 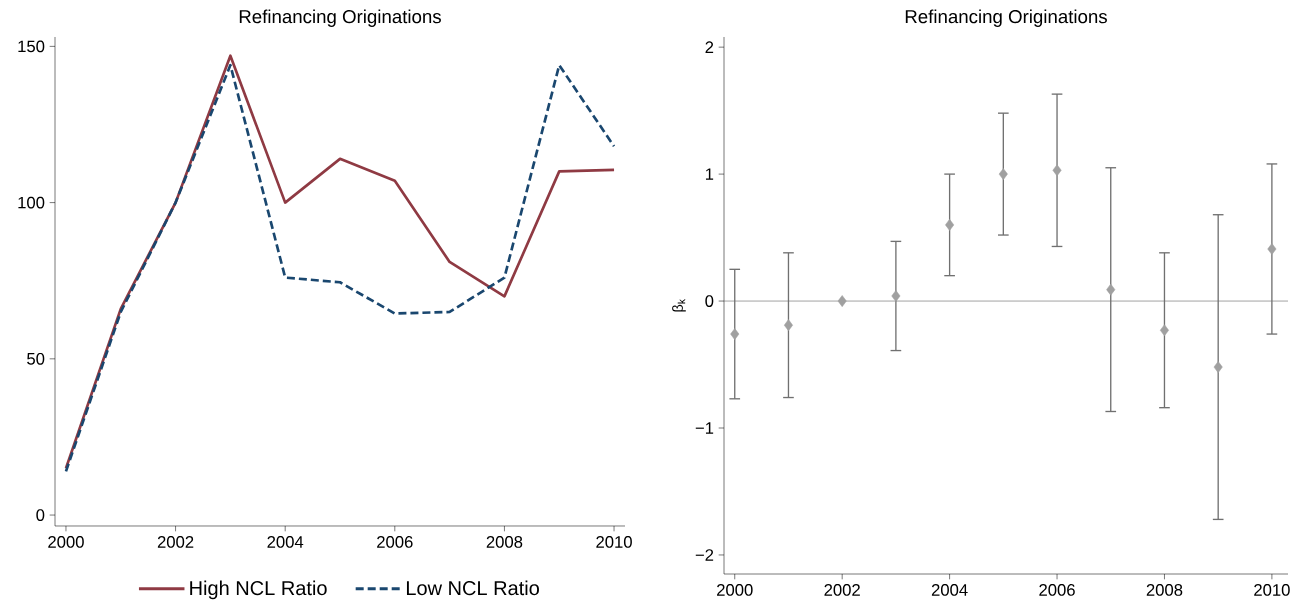 What do you see at coordinates (36, 358) in the screenshot?
I see `y-tick-label: 50` at bounding box center [36, 358].